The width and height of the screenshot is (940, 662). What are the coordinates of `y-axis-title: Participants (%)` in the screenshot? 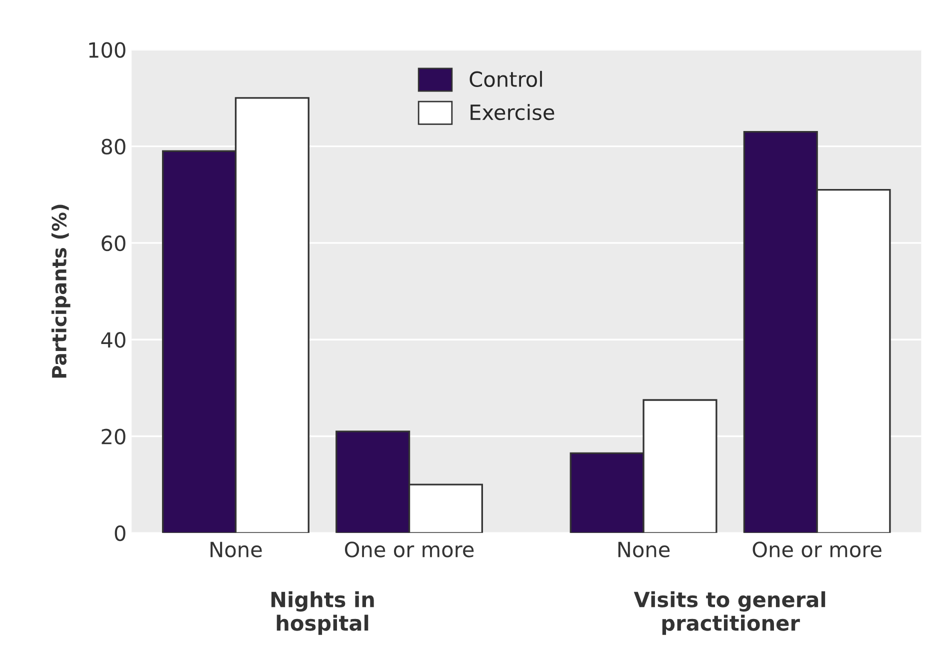 It's located at (60, 291).